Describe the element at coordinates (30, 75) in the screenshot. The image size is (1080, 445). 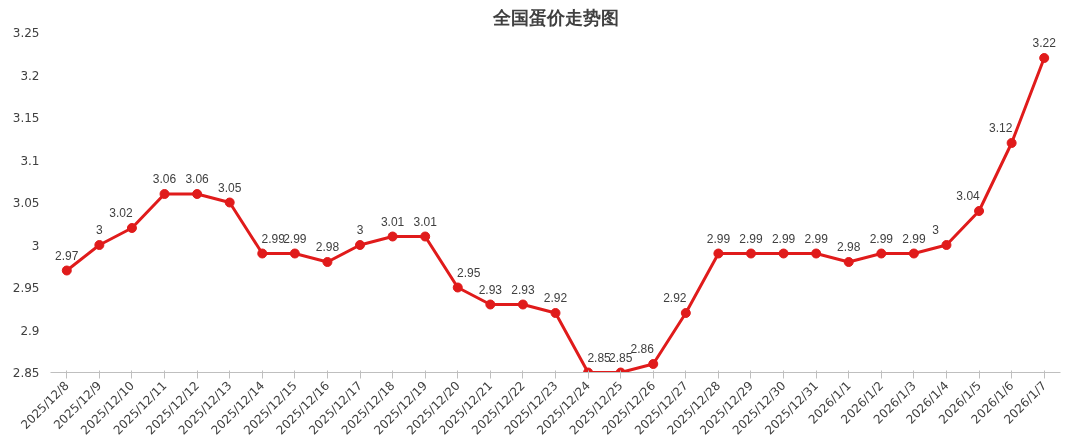
I see `y-tick-label: 3.2` at that location.